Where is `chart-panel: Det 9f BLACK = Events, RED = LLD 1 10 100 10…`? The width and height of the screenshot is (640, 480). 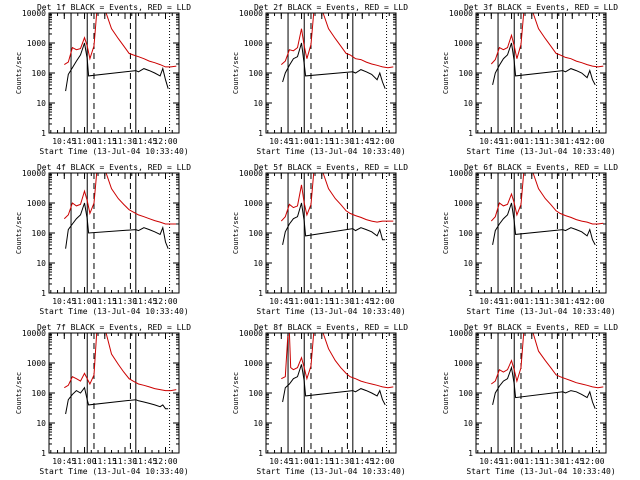
chart-panel: Det 9f BLACK = Events, RED = LLD 1 10 100 10… is located at coordinates (530, 399).